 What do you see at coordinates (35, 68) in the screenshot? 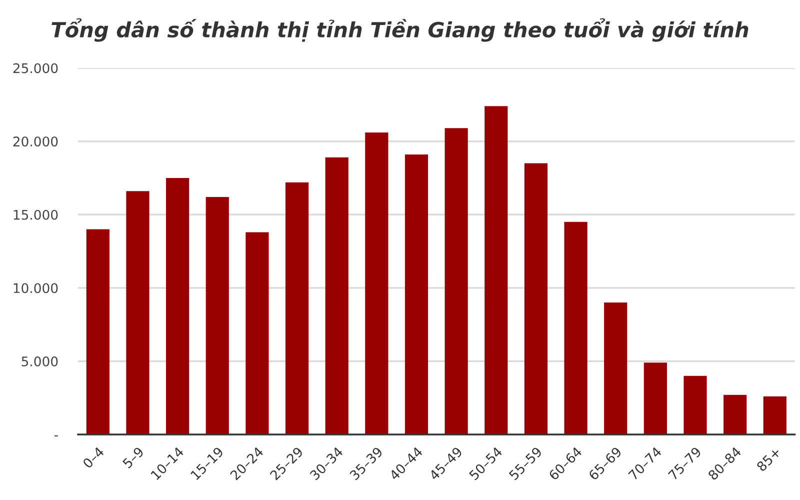
I see `y-tick-label: 25.000` at bounding box center [35, 68].